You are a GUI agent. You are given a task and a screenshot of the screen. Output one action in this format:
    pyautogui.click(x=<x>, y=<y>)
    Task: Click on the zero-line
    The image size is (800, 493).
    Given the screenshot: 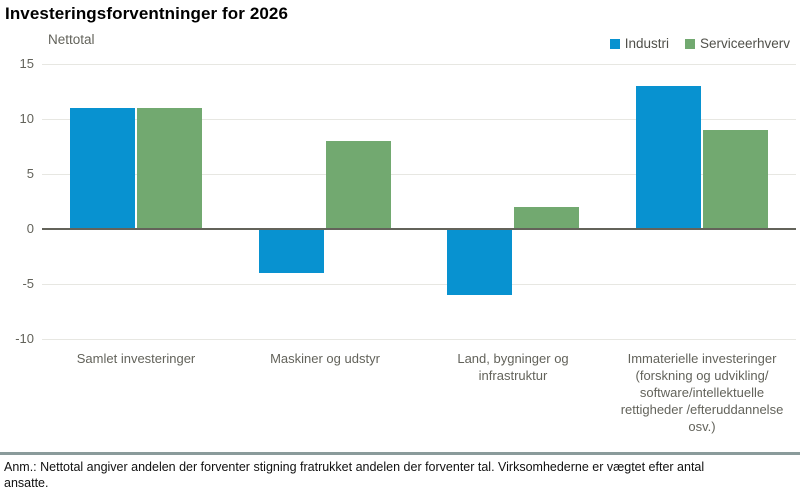 What is the action you would take?
    pyautogui.click(x=419, y=229)
    